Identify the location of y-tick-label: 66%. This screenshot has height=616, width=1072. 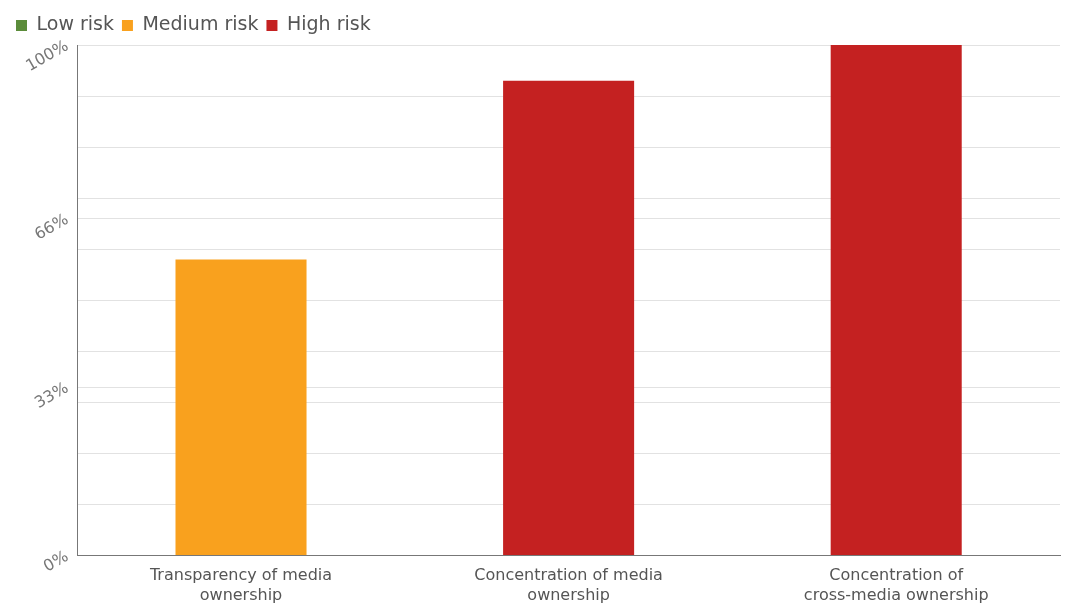
(51, 226).